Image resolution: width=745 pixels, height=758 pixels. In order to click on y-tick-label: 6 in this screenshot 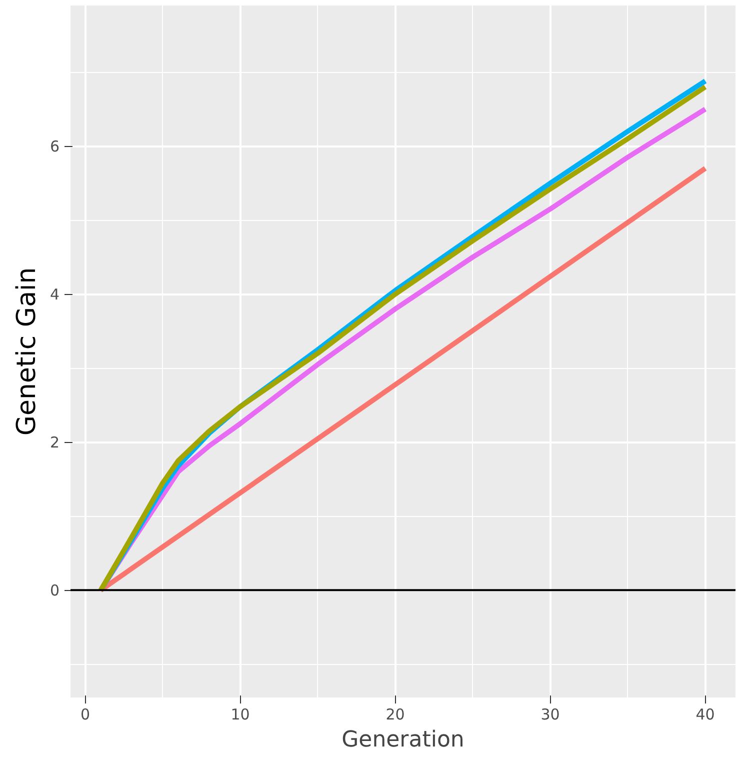, I will do `click(55, 147)`.